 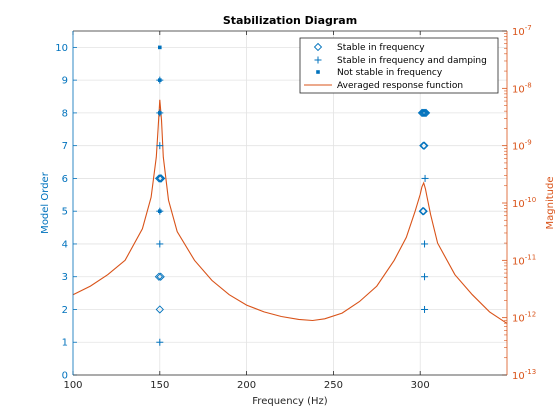 What do you see at coordinates (290, 20) in the screenshot?
I see `chart-title: Stabilization Diagram` at bounding box center [290, 20].